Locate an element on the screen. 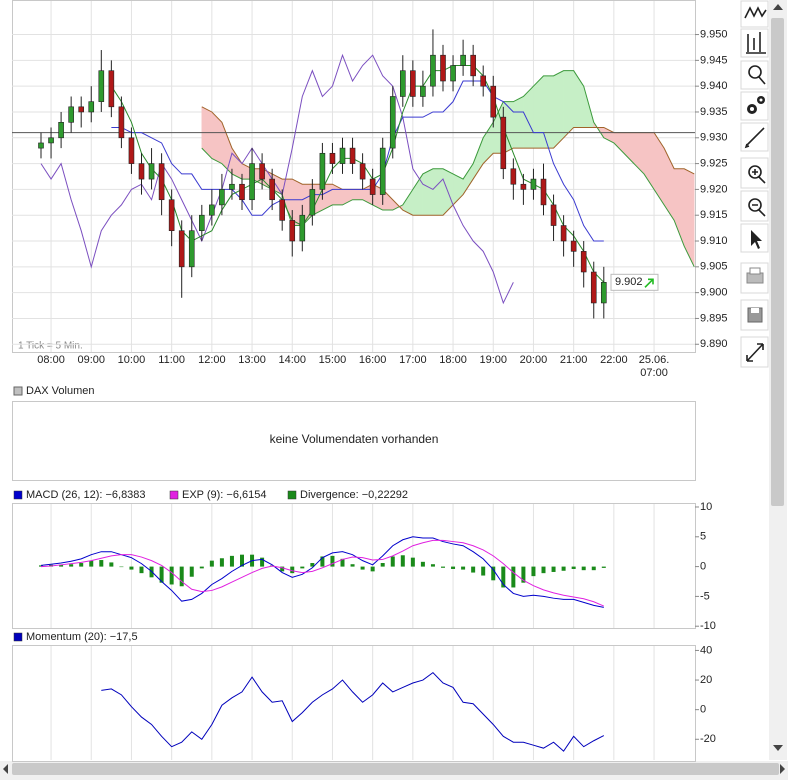 This screenshot has height=780, width=788. y-tick-label: 9.920 is located at coordinates (714, 189).